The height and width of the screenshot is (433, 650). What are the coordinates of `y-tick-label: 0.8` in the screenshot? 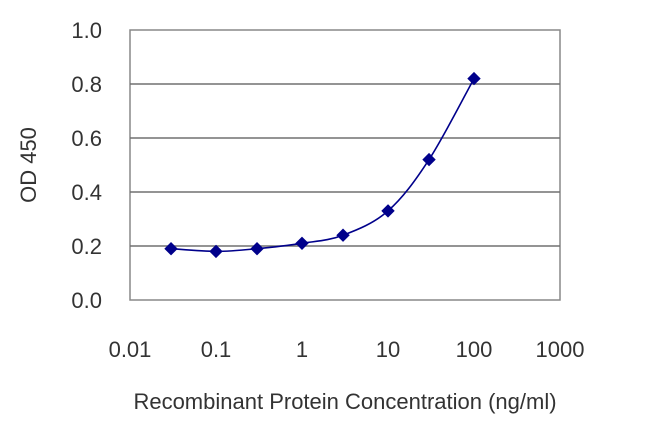 It's located at (86, 84).